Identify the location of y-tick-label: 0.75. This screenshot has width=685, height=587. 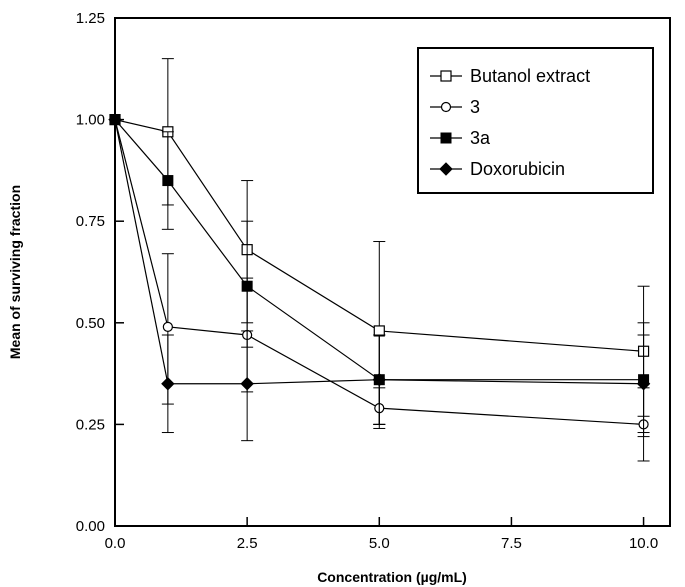
(90, 221).